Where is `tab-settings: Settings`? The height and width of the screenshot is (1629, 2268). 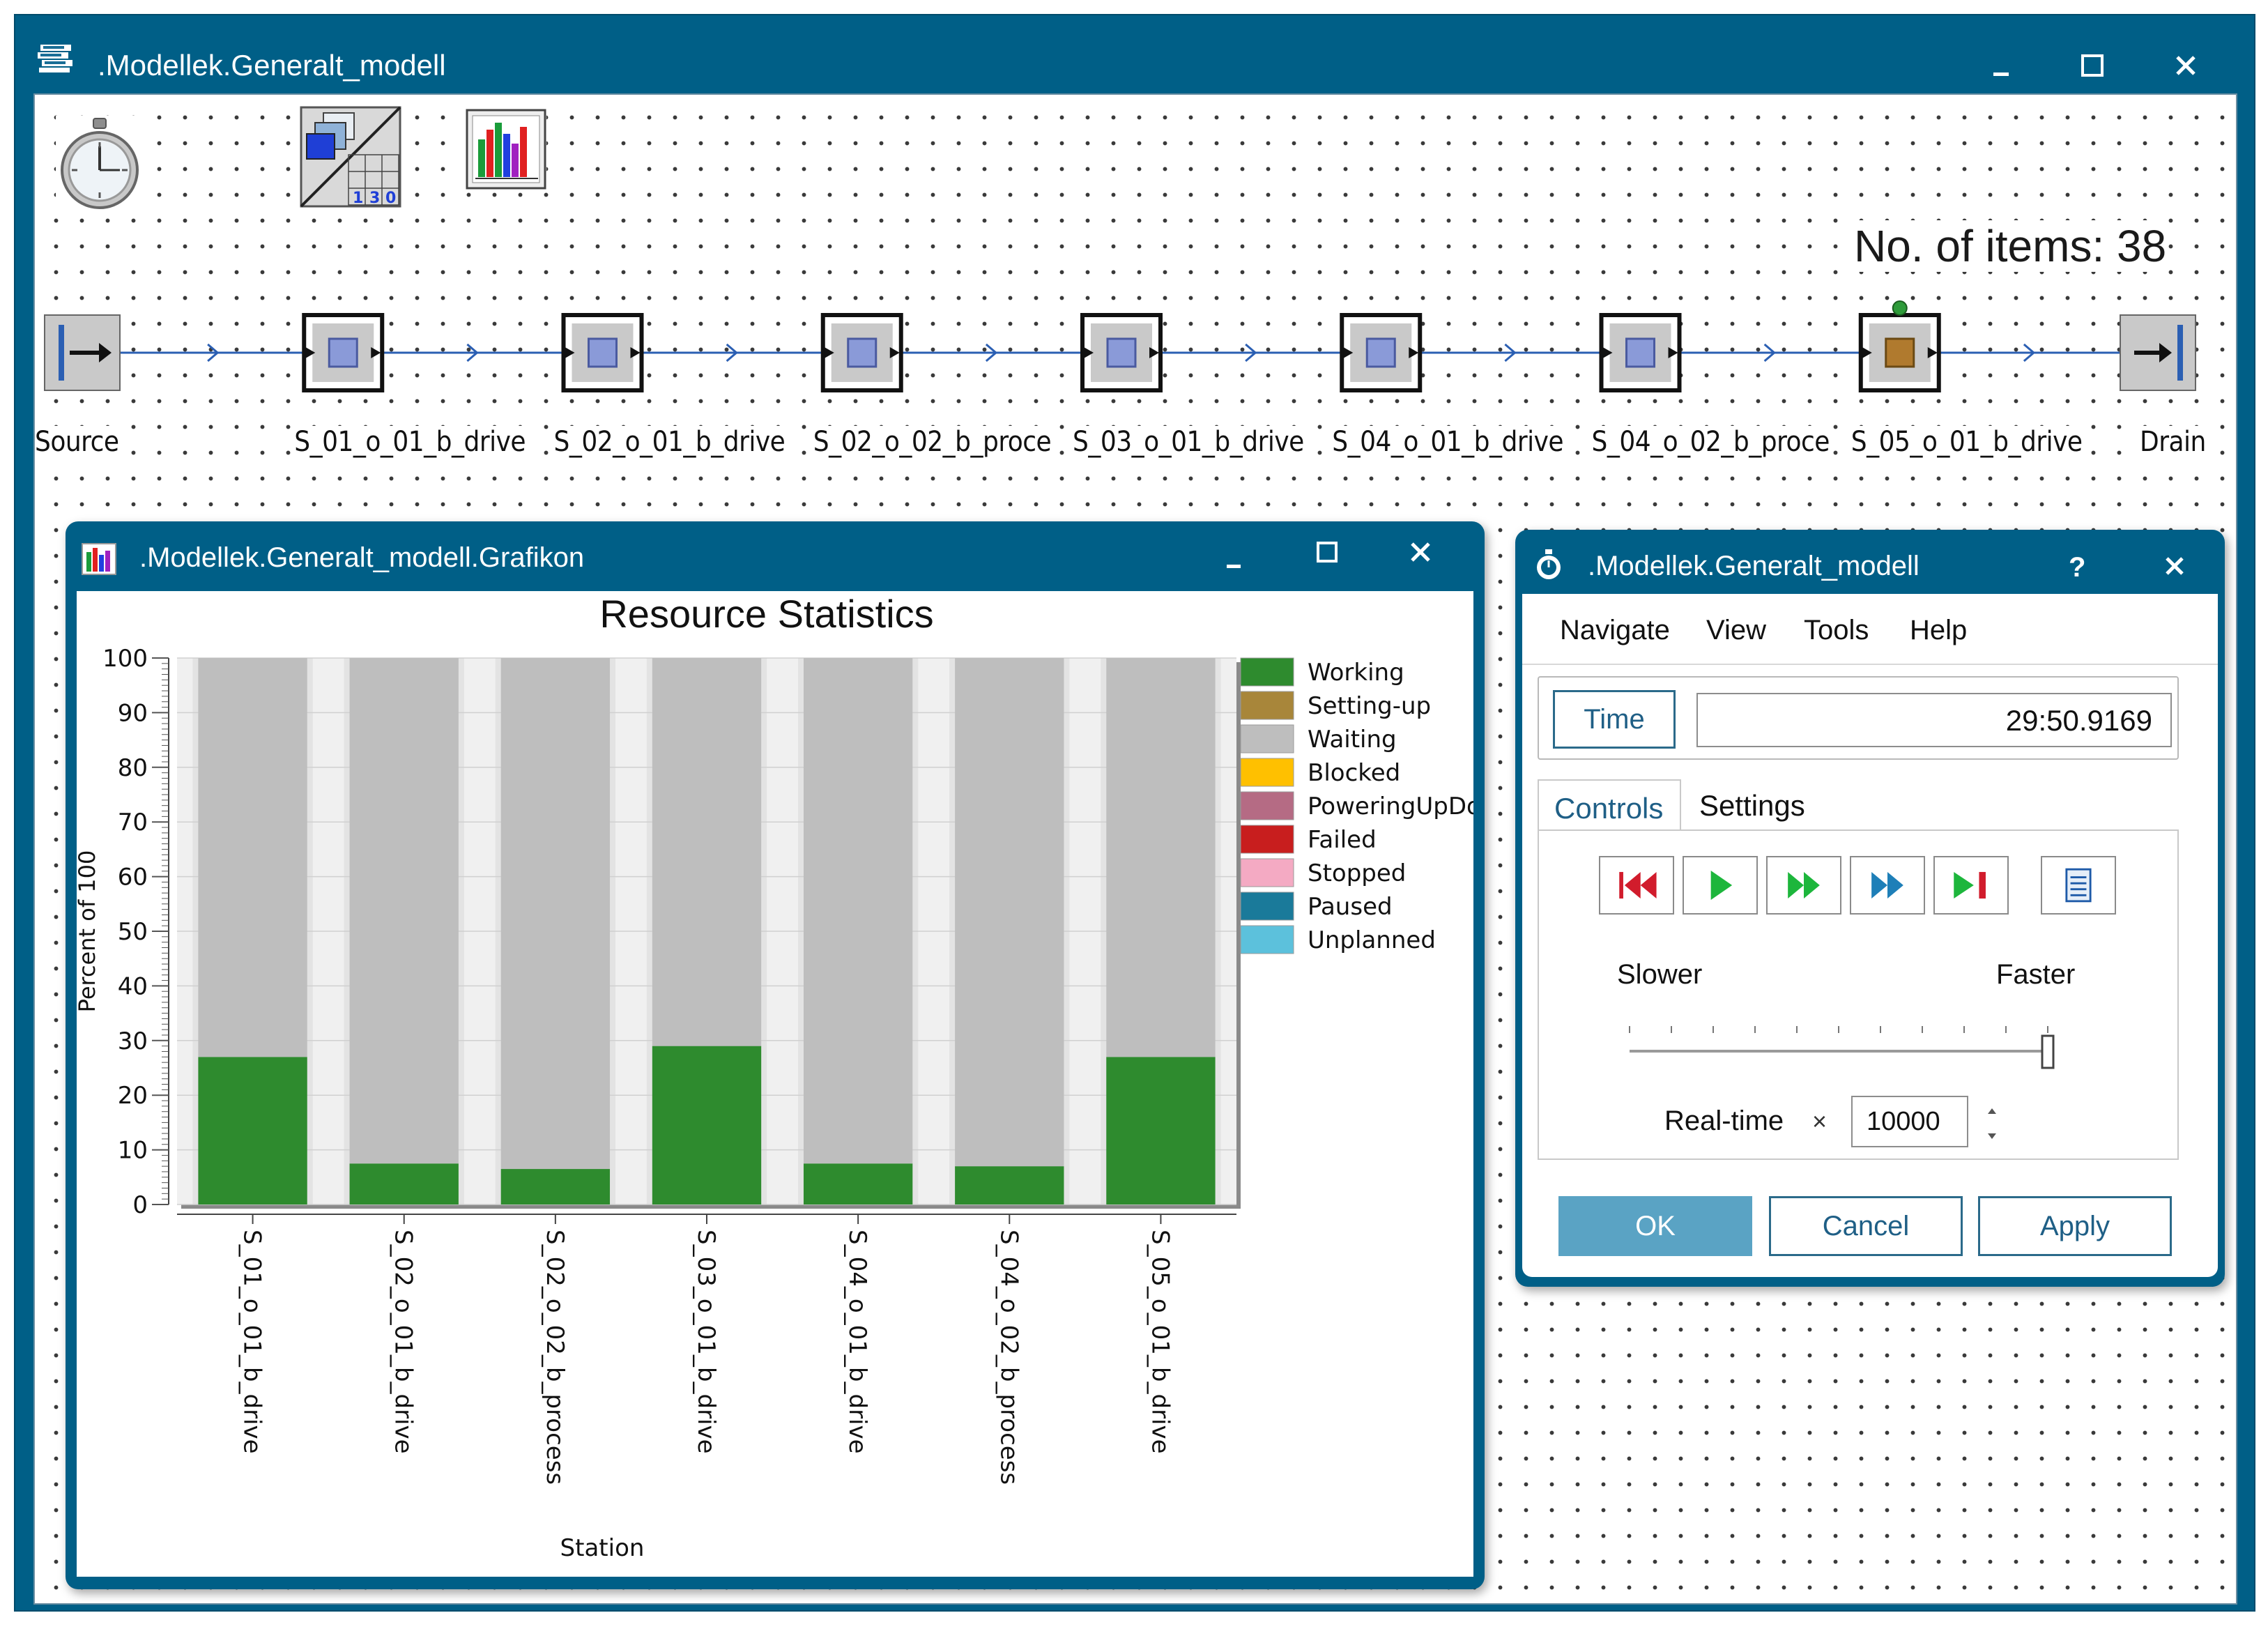 tab-settings: Settings is located at coordinates (1752, 805).